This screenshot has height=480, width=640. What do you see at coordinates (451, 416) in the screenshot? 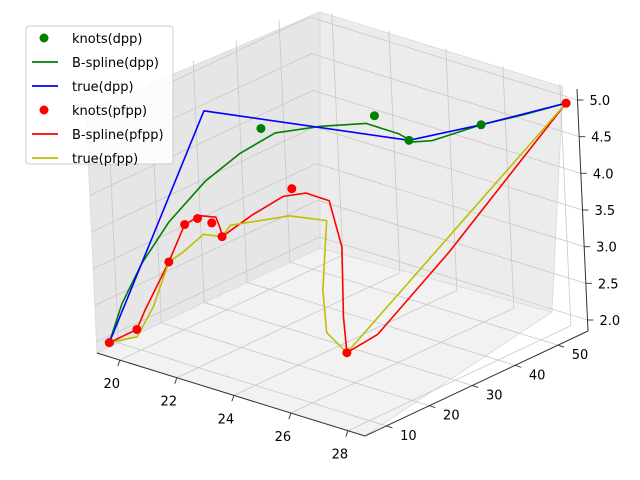
I see `y-tick-label: 20` at bounding box center [451, 416].